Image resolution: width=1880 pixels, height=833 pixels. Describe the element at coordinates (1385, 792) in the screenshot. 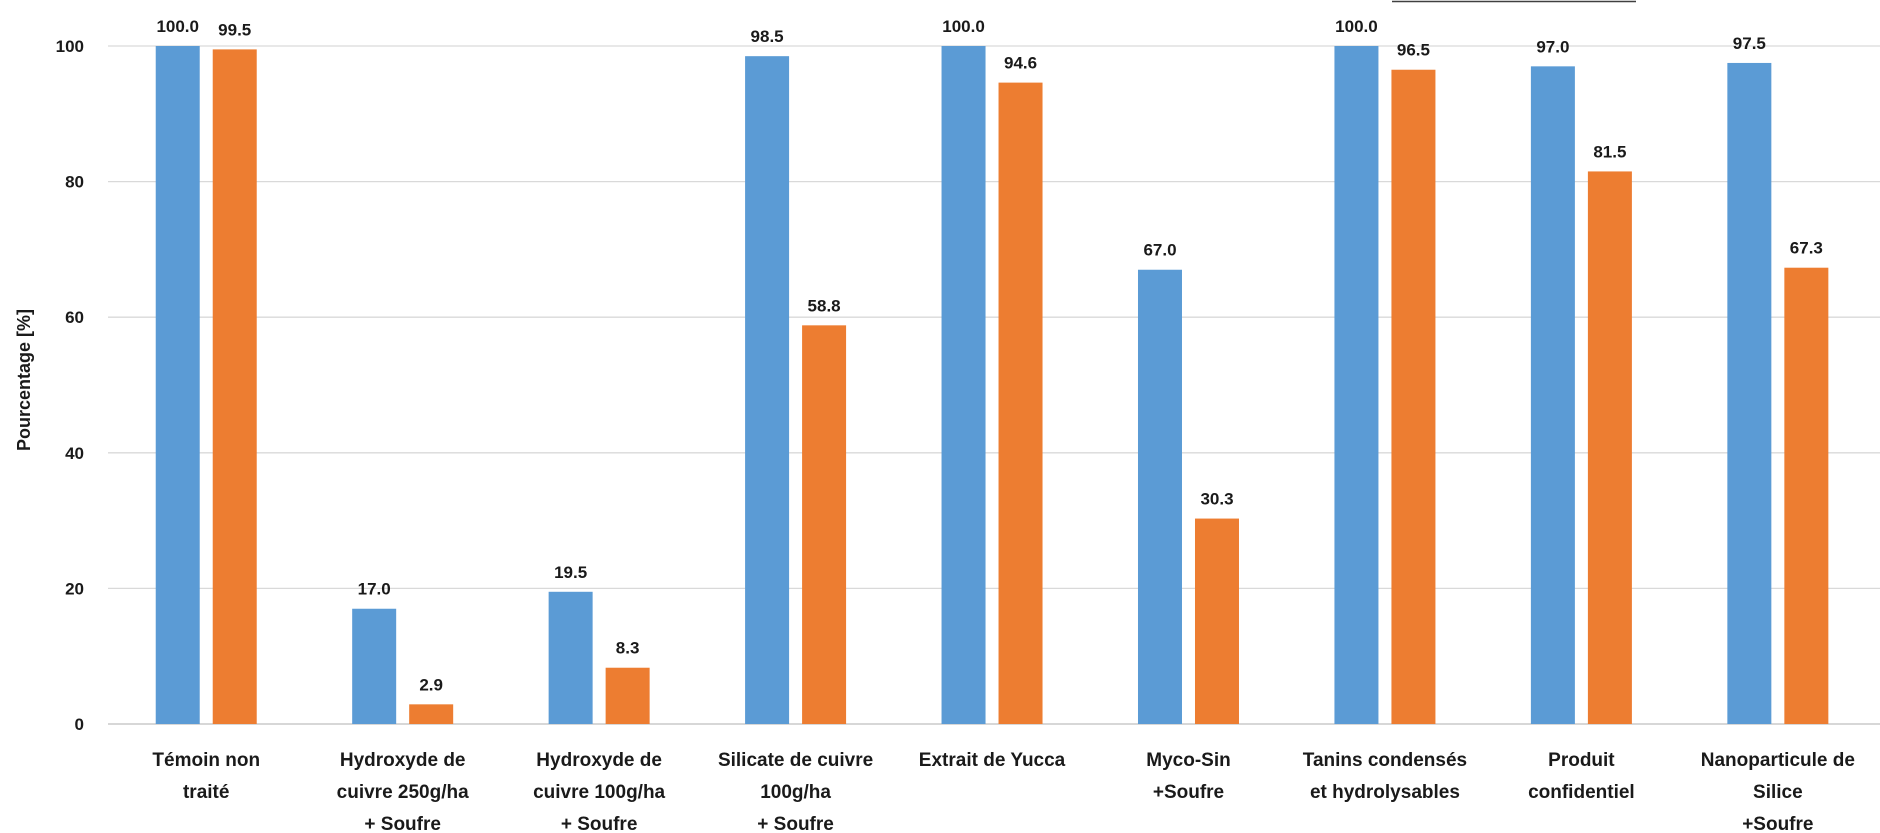

I see `category-label: et hydrolysables` at that location.